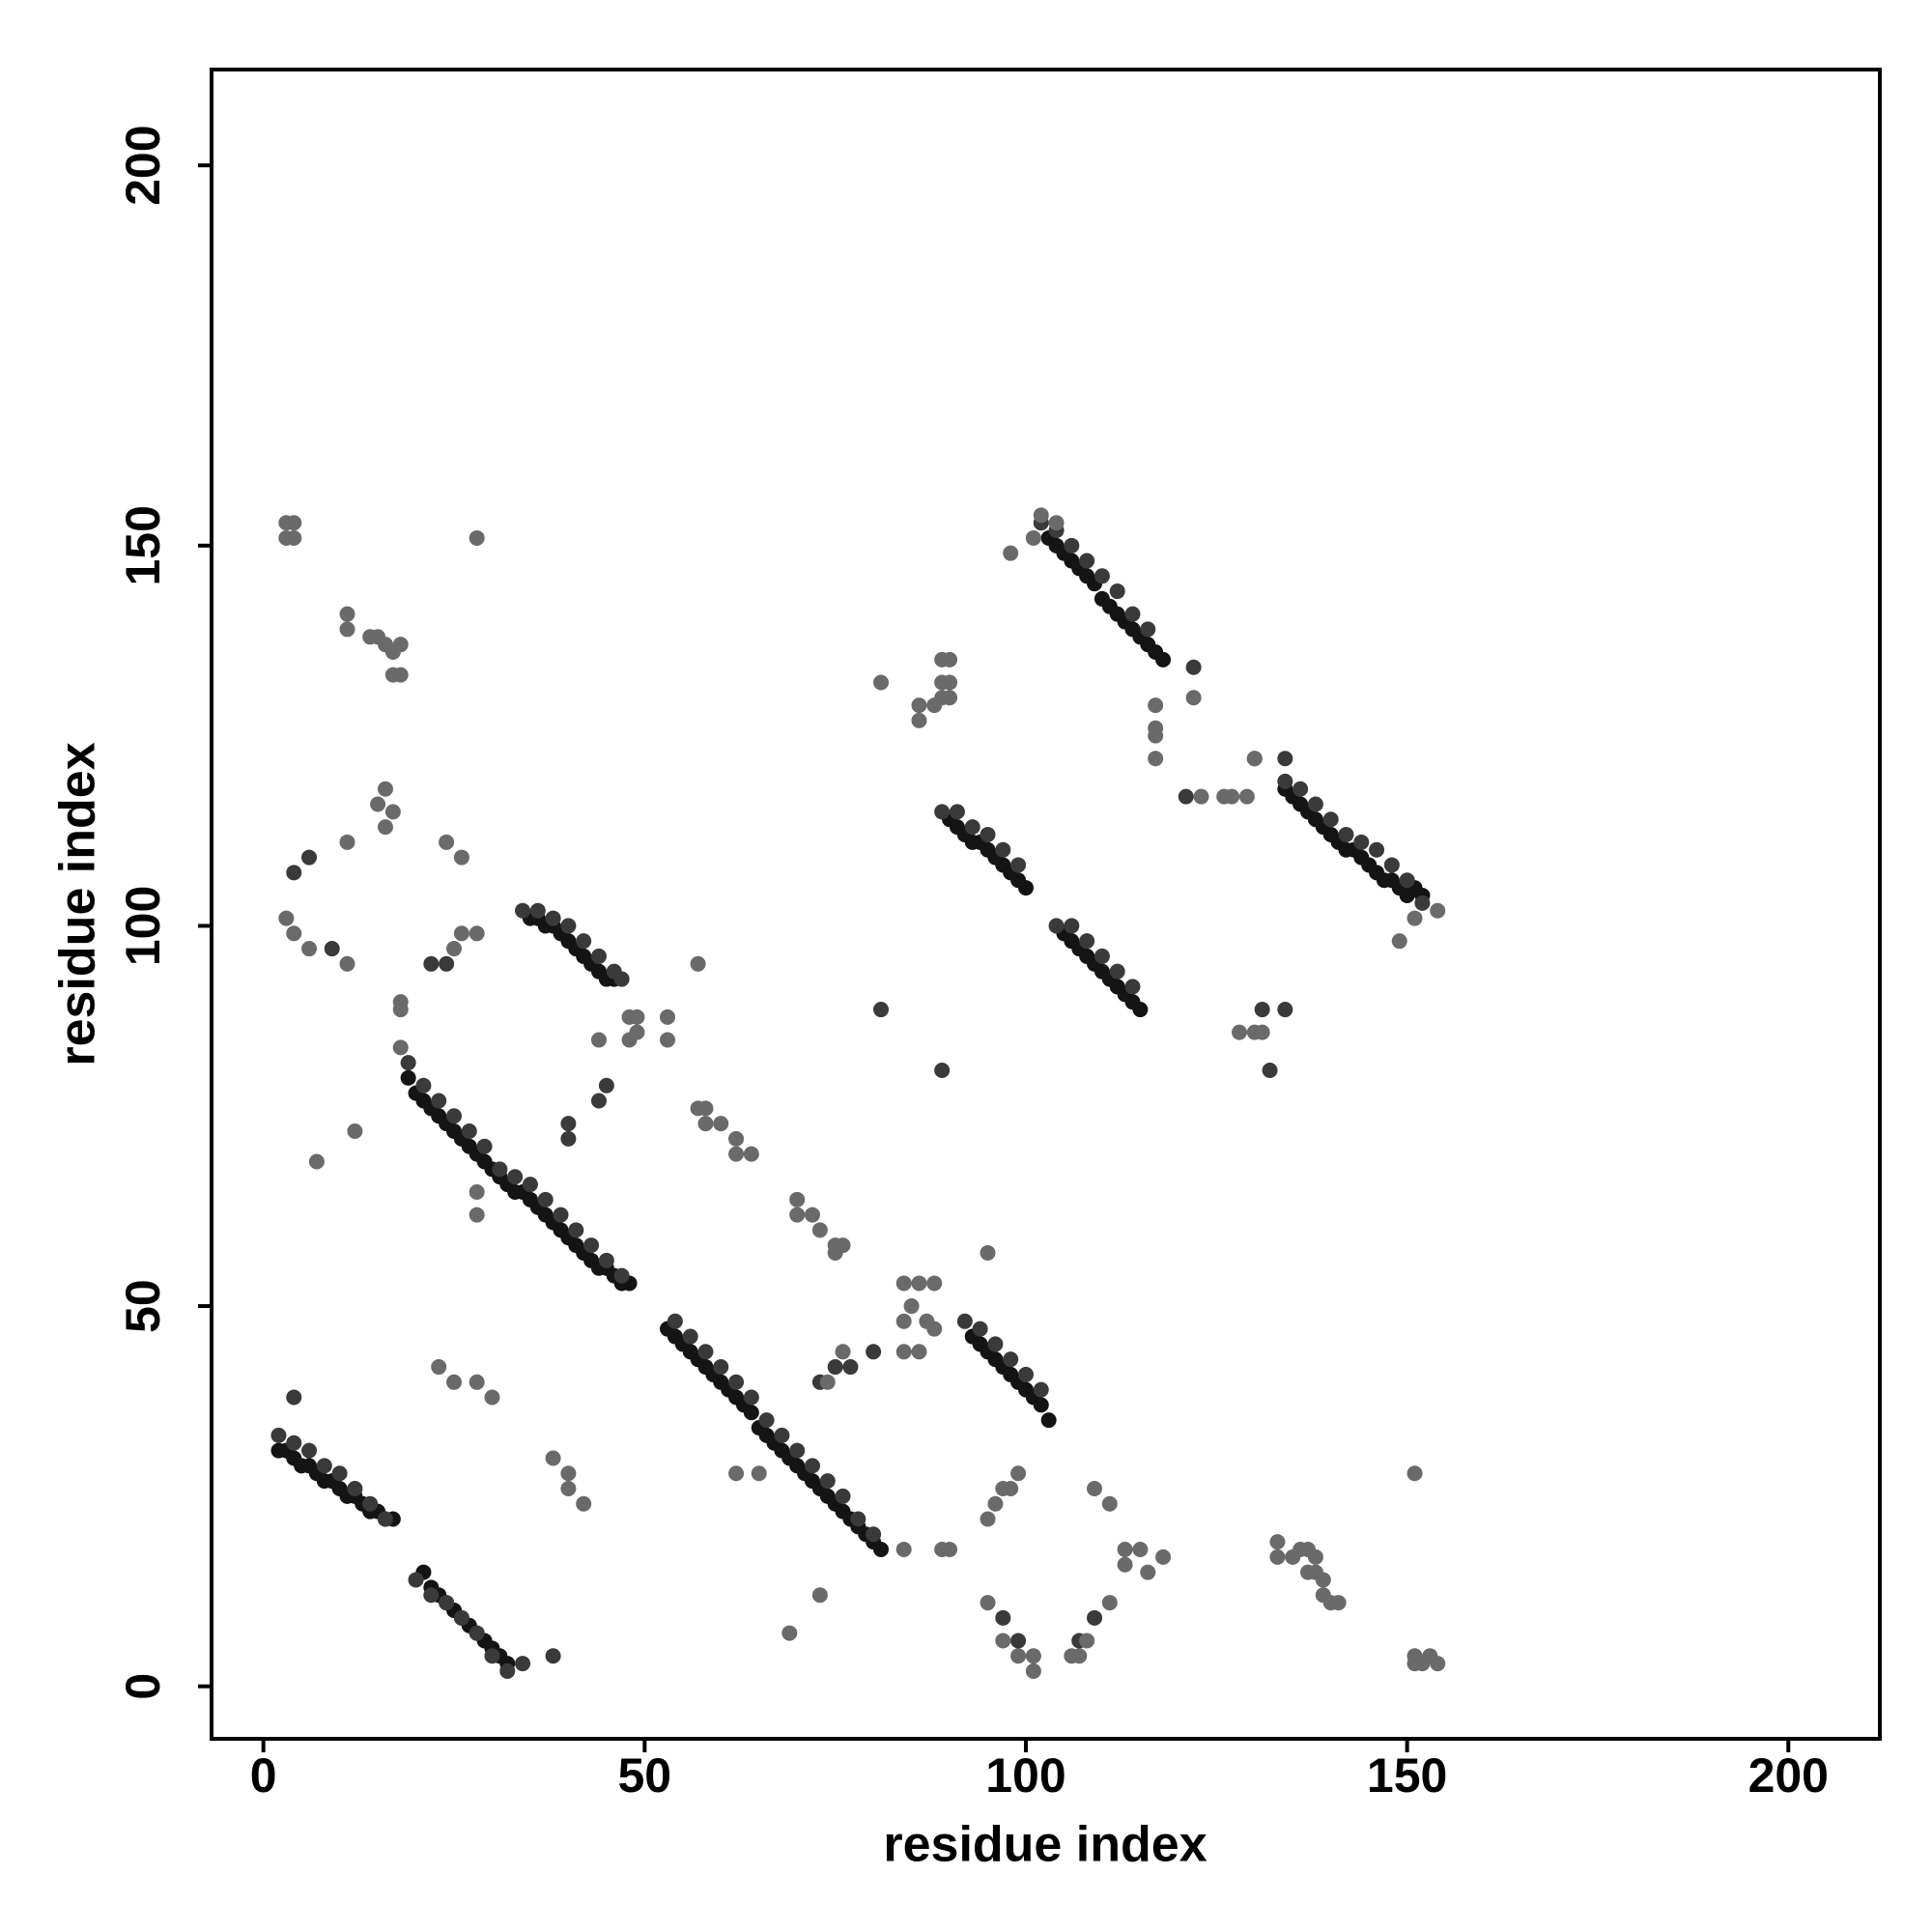  I want to click on x-tick-label: 0, so click(263, 1775).